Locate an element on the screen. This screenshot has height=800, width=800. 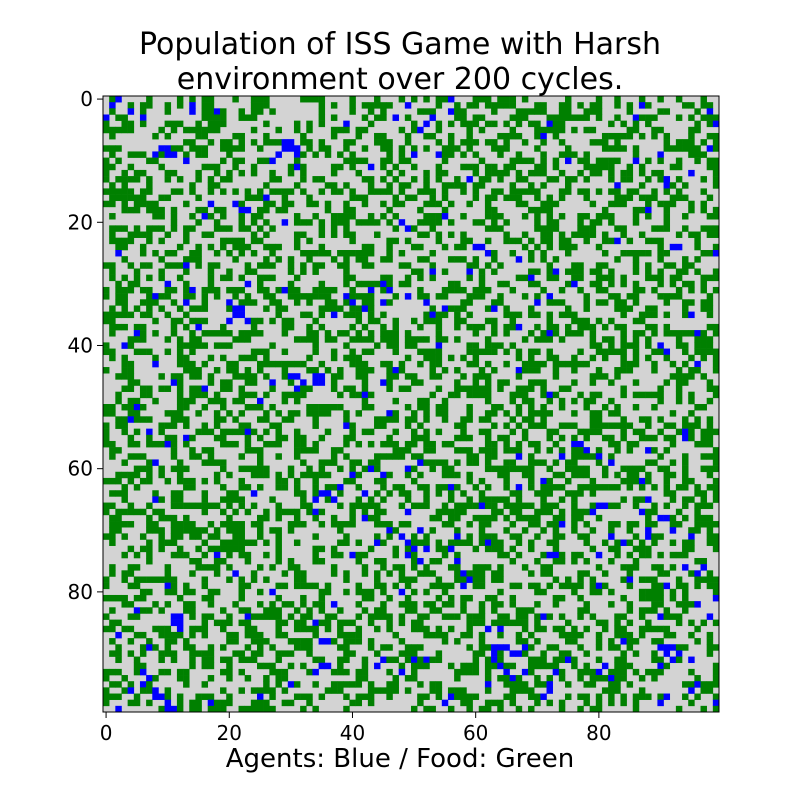
y-tick-label: 80 is located at coordinates (80, 592).